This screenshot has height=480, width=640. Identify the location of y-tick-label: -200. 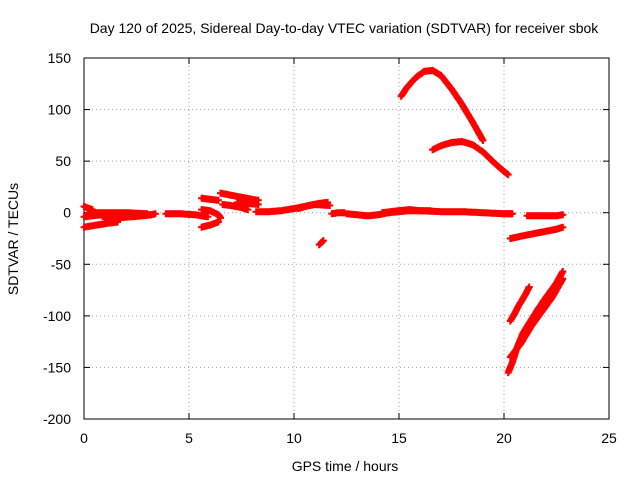
(57, 419).